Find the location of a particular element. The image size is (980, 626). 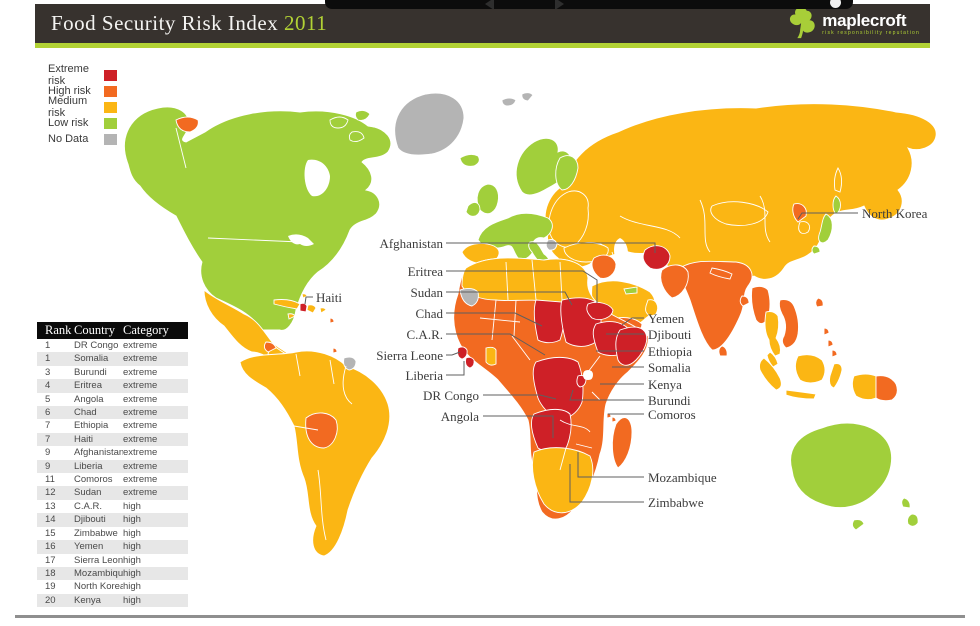

map-label-djibouti: Djibouti is located at coordinates (670, 334).